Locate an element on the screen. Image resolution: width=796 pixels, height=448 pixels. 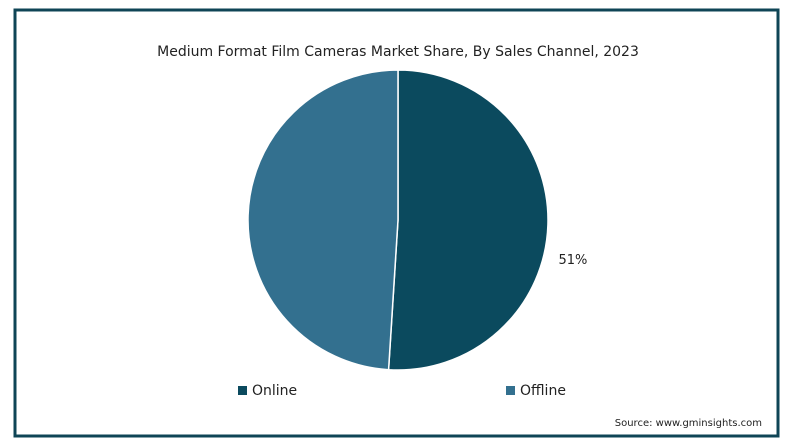
data-label: 51% is located at coordinates (572, 260).